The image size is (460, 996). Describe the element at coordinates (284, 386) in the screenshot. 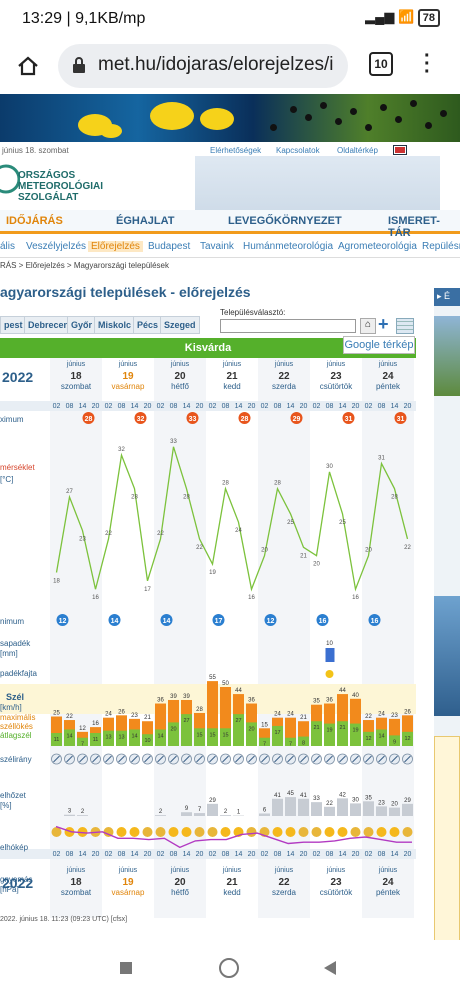

I see `top-day-name: szerda` at that location.